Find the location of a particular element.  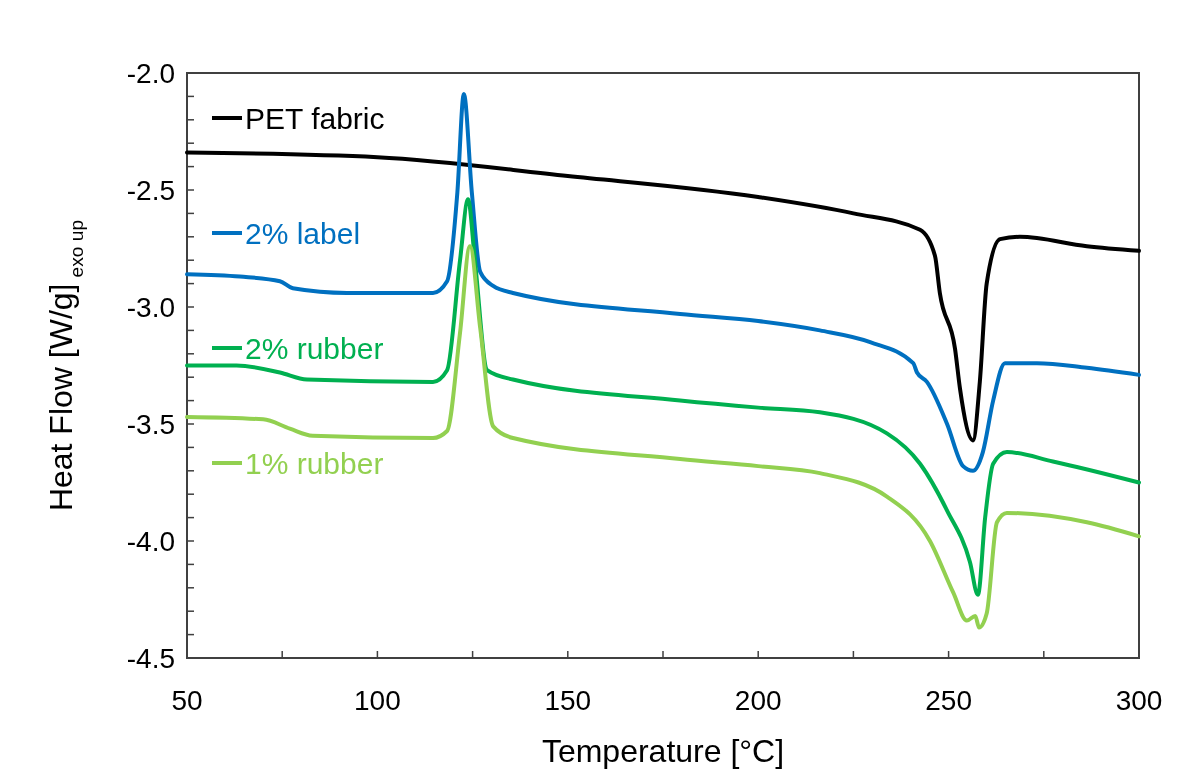

y-tick-label: -3.5 is located at coordinates (150, 424).